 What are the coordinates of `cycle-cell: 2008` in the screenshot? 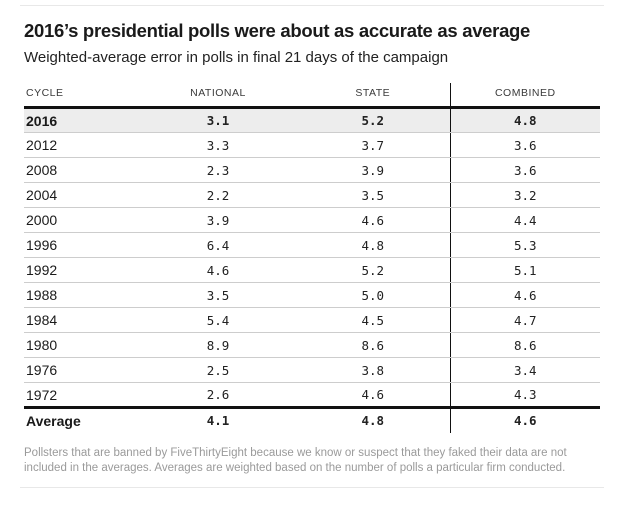 It's located at (82, 170).